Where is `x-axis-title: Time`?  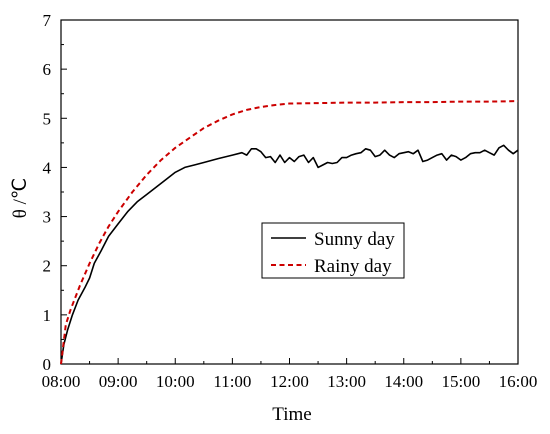
x-axis-title: Time is located at coordinates (291, 414).